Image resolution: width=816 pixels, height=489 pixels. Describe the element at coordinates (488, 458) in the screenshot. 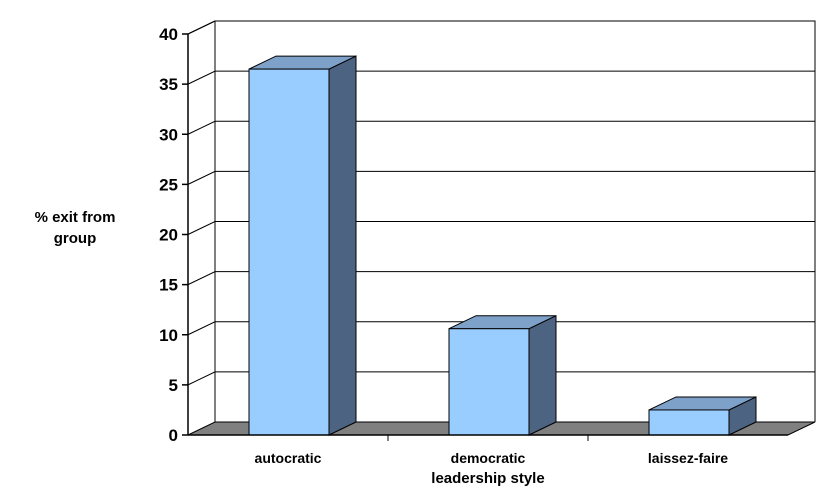

I see `x-tick-label: democratic` at that location.